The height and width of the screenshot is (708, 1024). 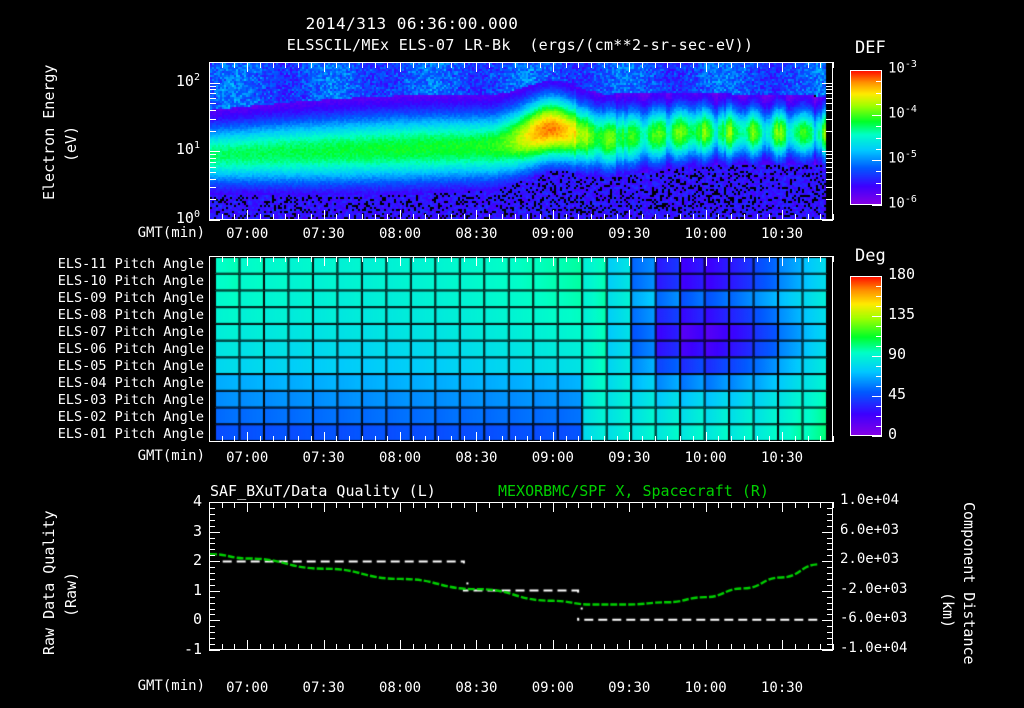 What do you see at coordinates (187, 80) in the screenshot?
I see `y-tick-label: 102` at bounding box center [187, 80].